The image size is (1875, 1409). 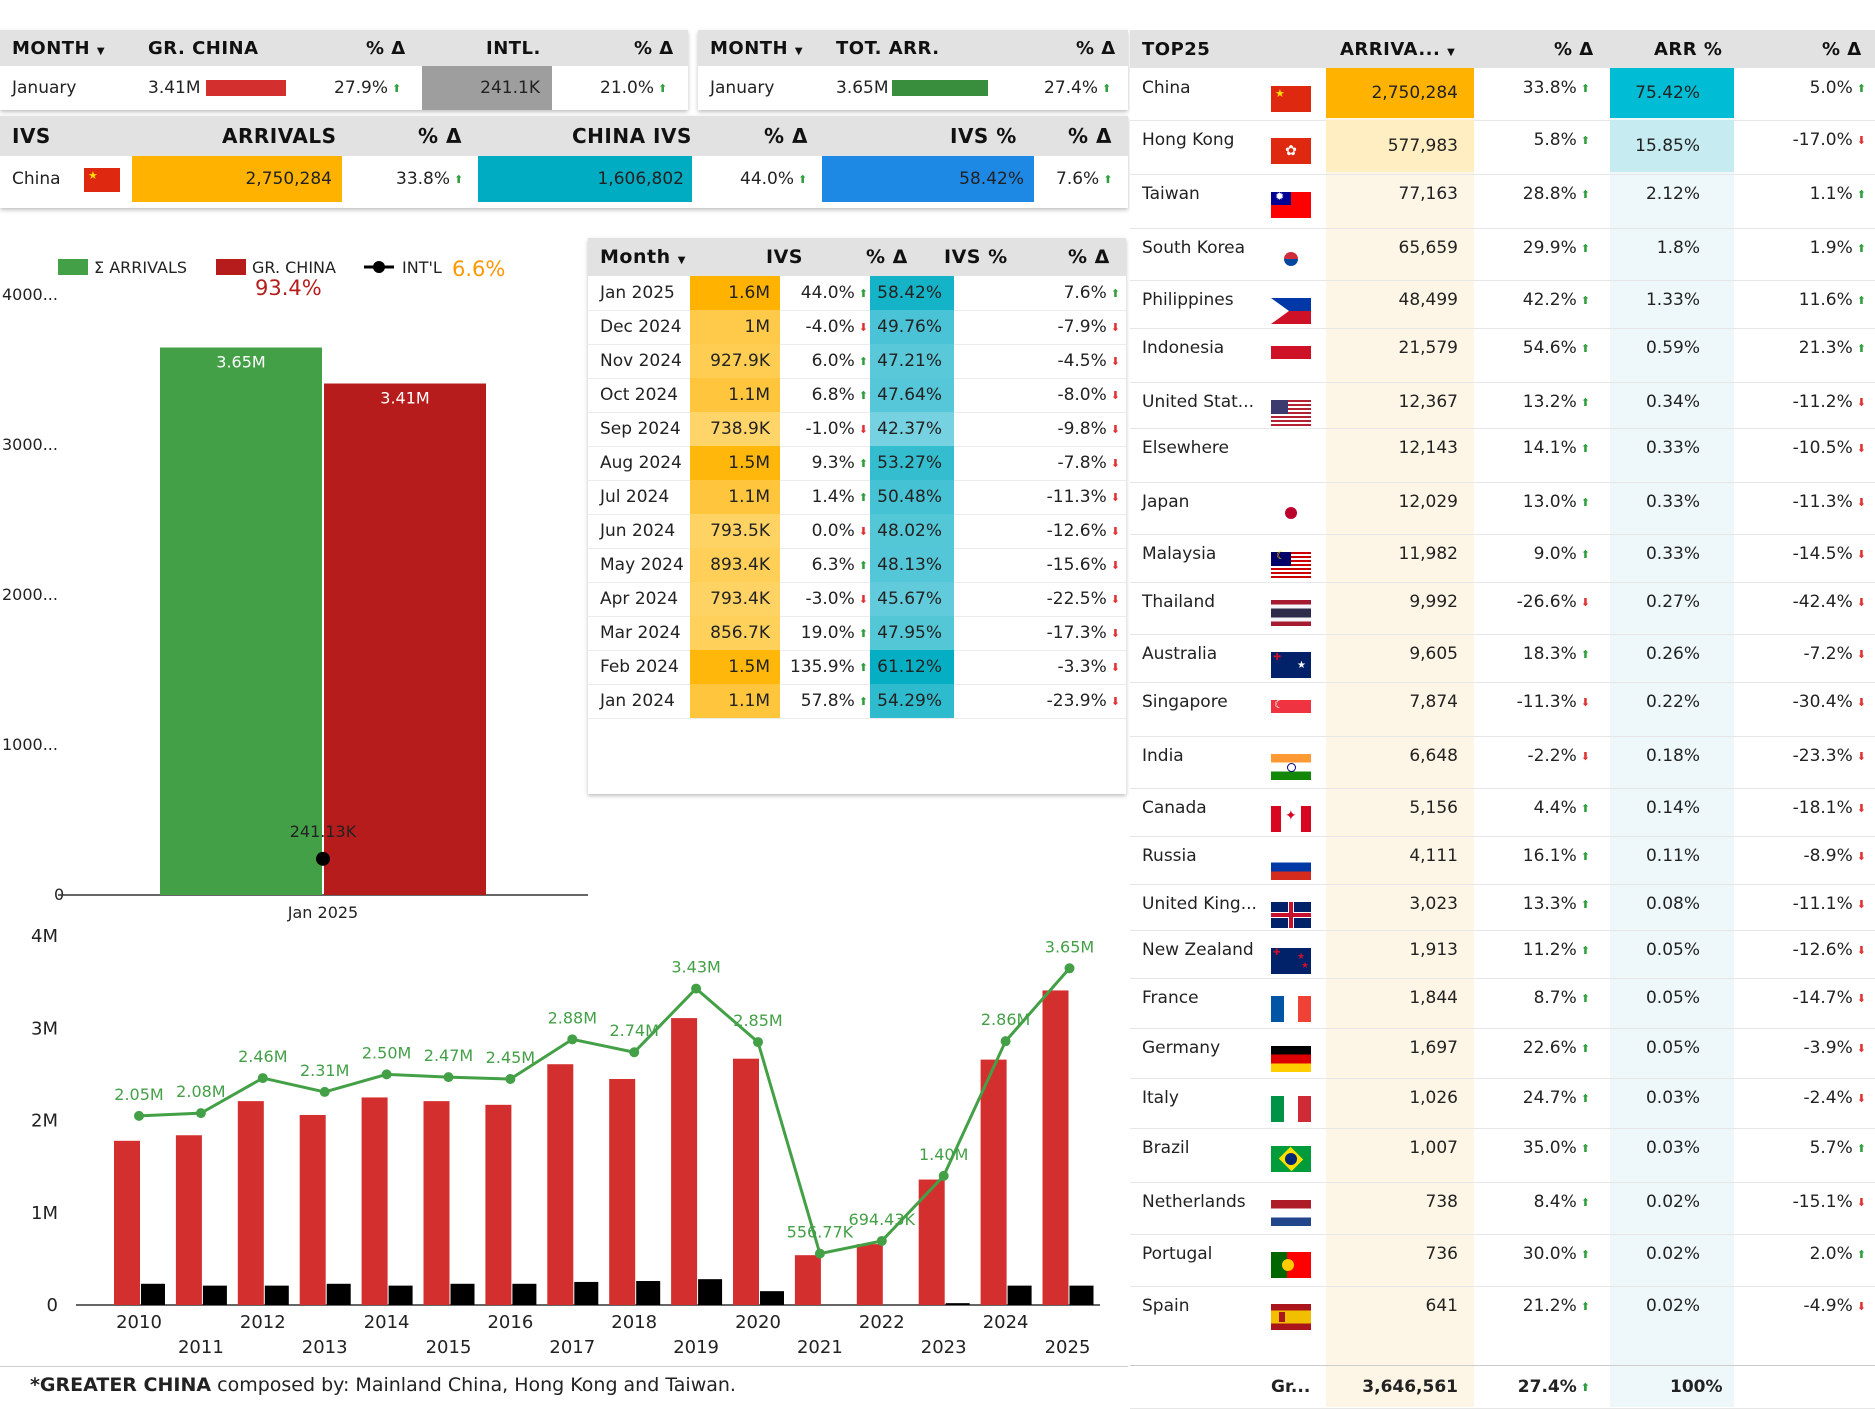 What do you see at coordinates (279, 136) in the screenshot?
I see `header-arrivals: ARRIVALS` at bounding box center [279, 136].